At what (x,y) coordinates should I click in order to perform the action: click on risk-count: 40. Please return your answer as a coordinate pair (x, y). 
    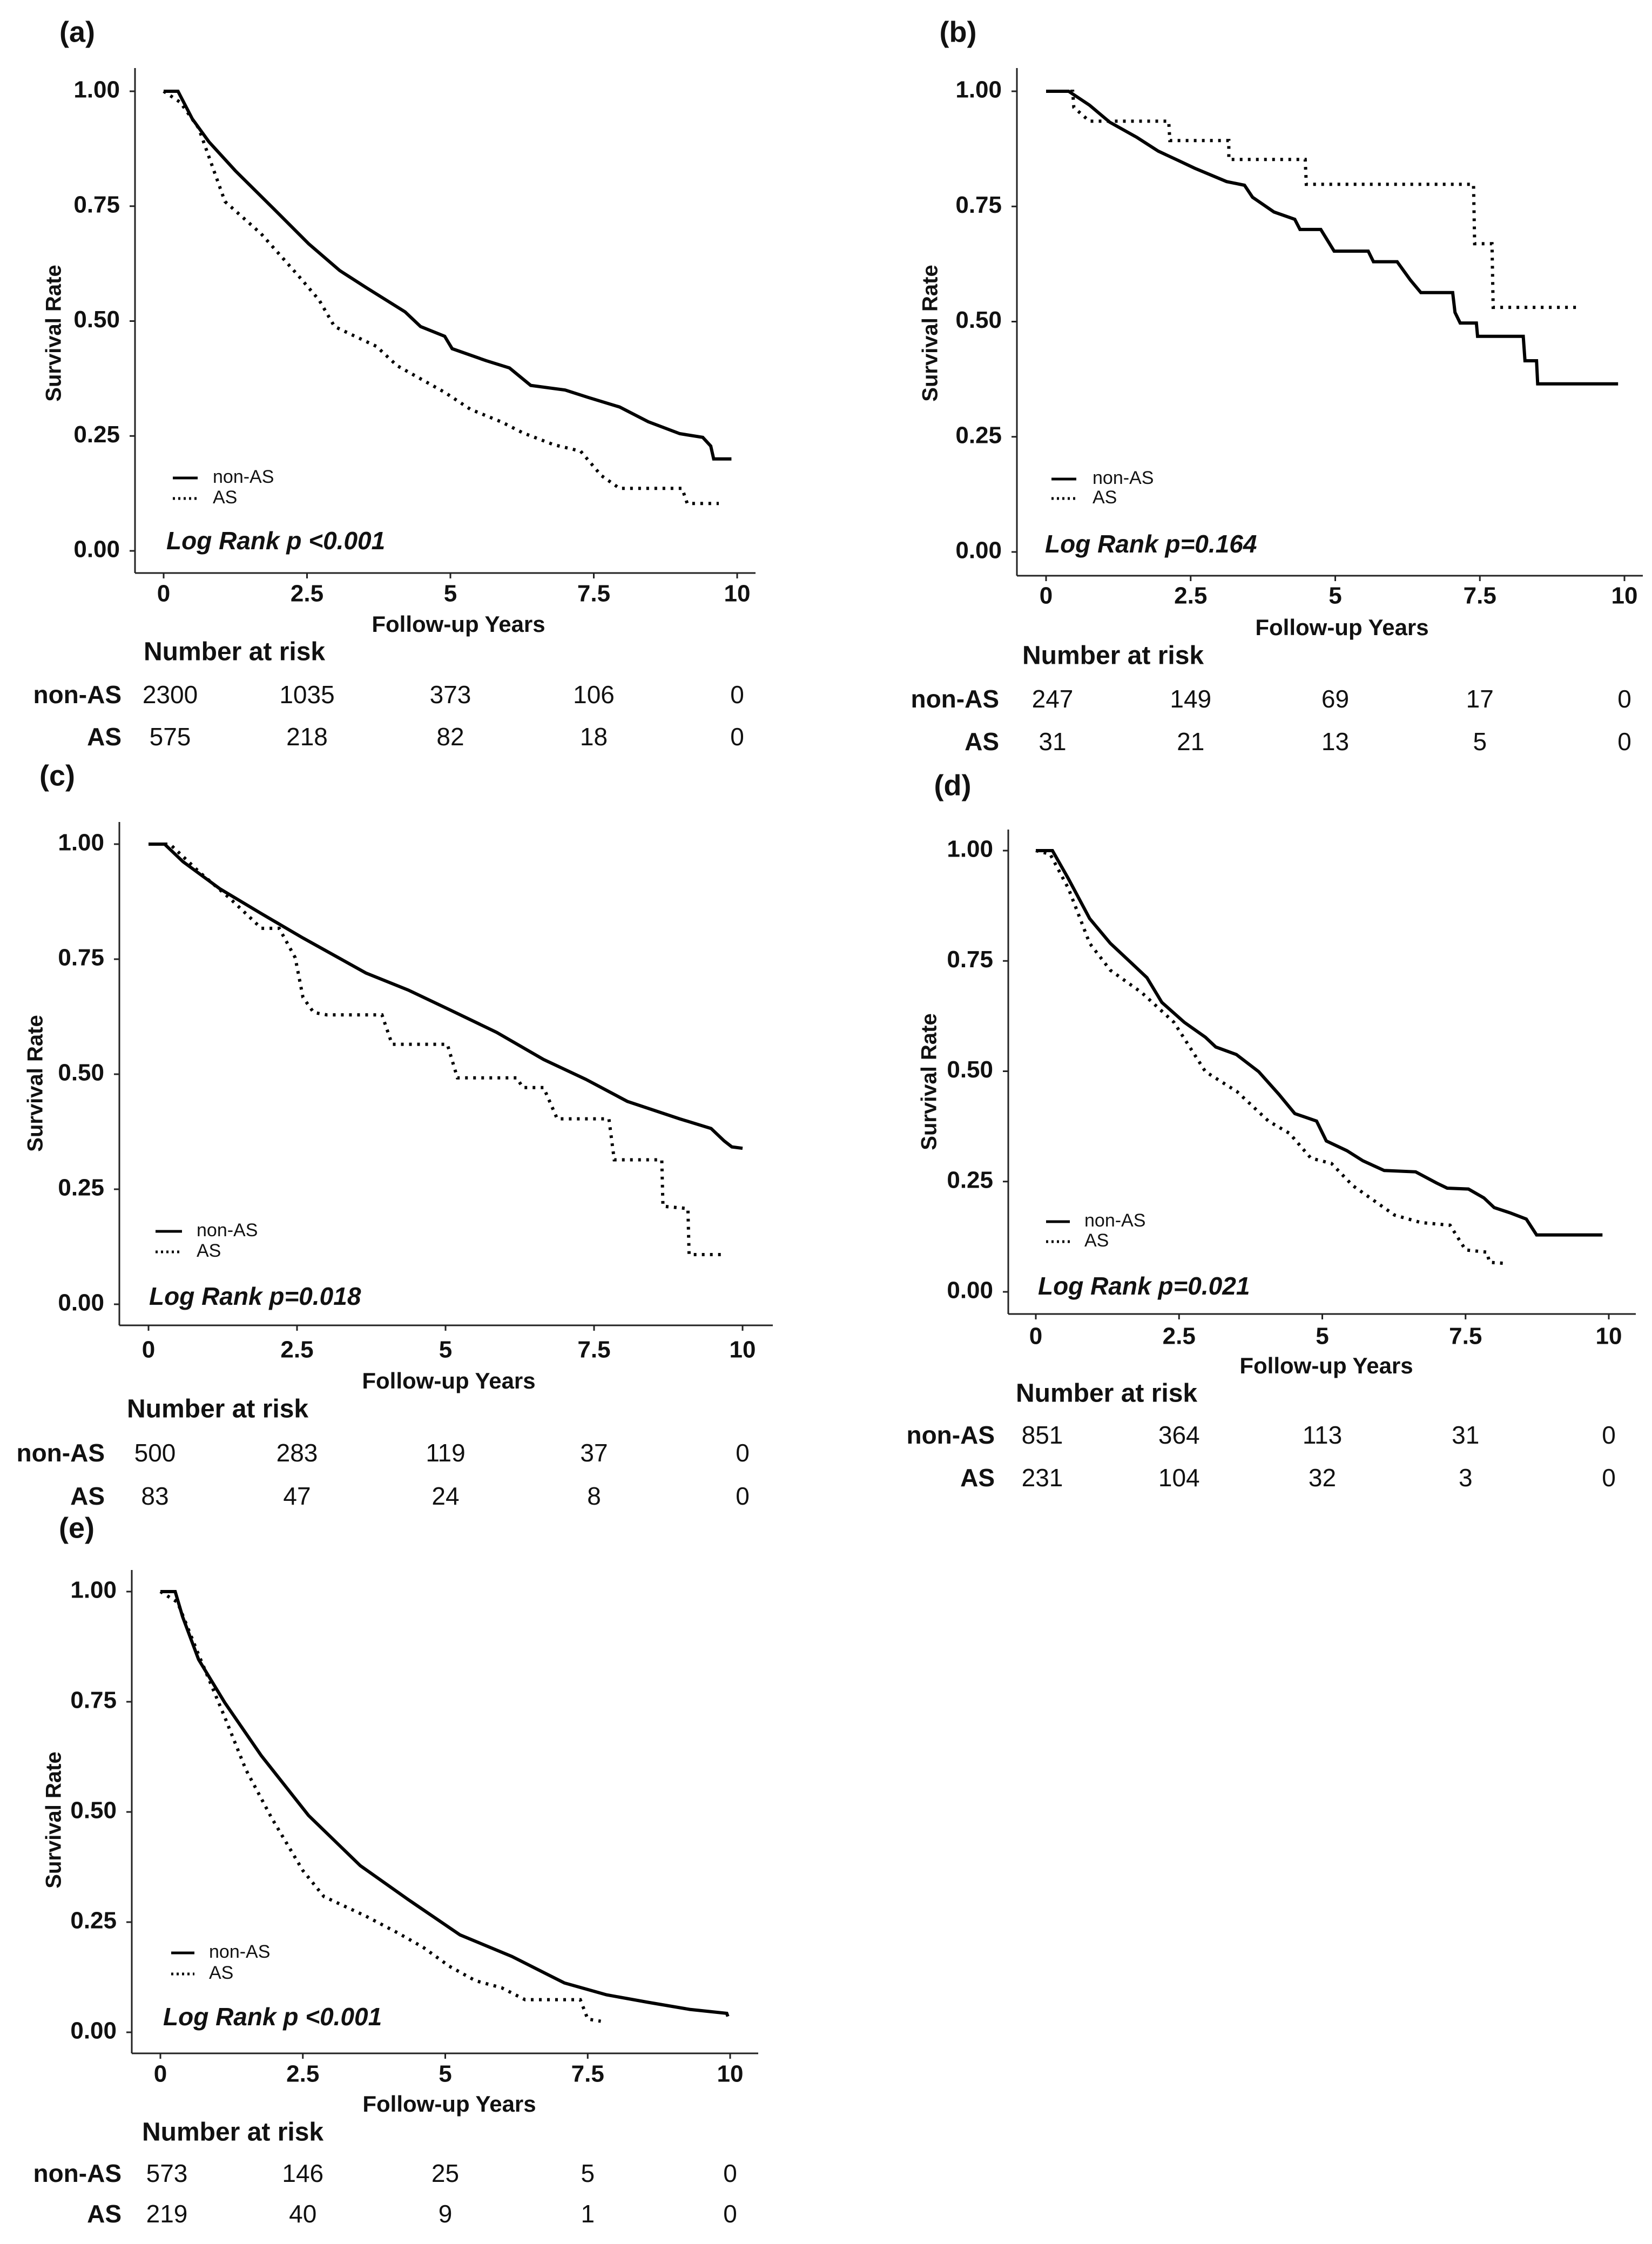
    Looking at the image, I should click on (303, 2214).